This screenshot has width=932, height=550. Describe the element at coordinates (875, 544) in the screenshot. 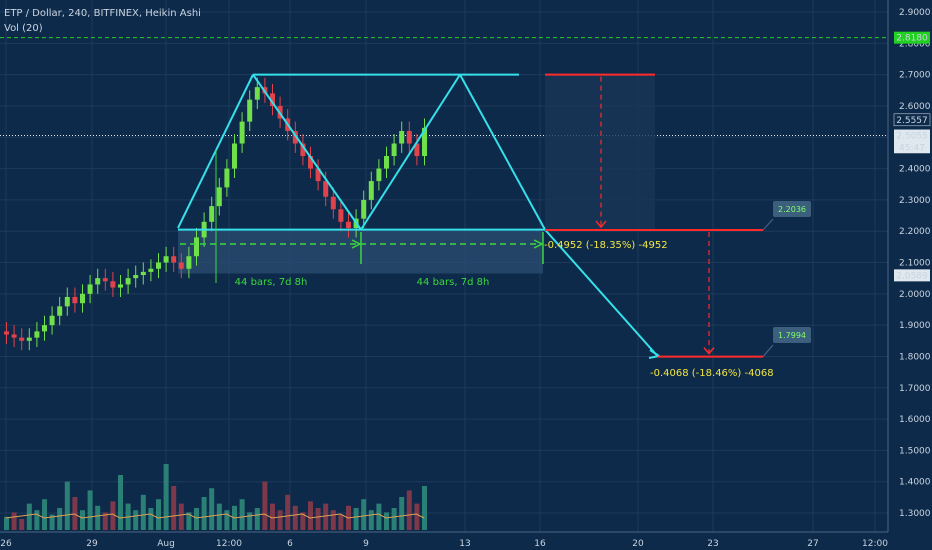

I see `x-tick-label: 12:00` at that location.